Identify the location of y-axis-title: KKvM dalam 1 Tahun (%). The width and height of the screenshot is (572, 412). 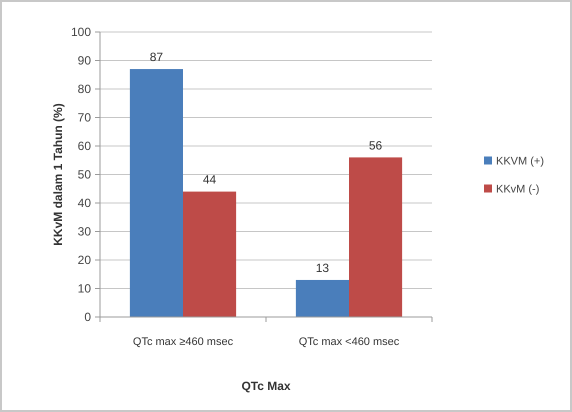
(58, 174).